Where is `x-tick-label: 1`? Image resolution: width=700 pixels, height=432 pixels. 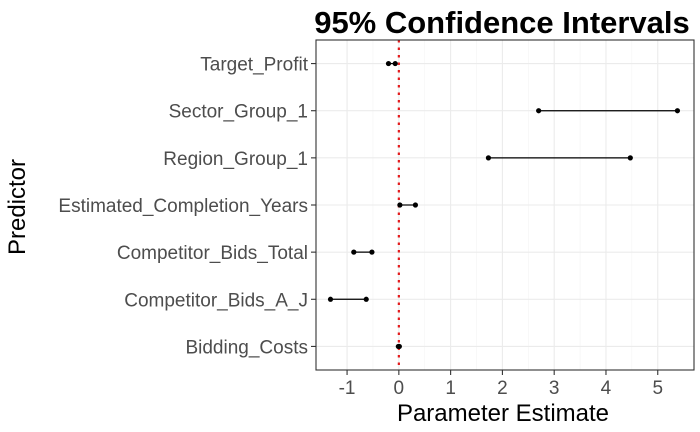 x-tick-label: 1 is located at coordinates (450, 388).